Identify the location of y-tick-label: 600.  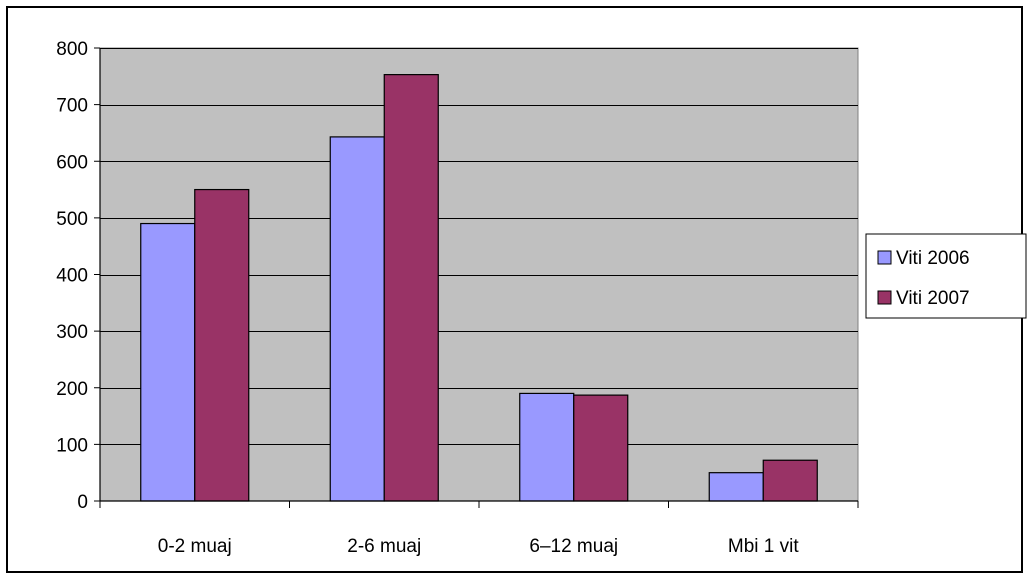
(72, 162).